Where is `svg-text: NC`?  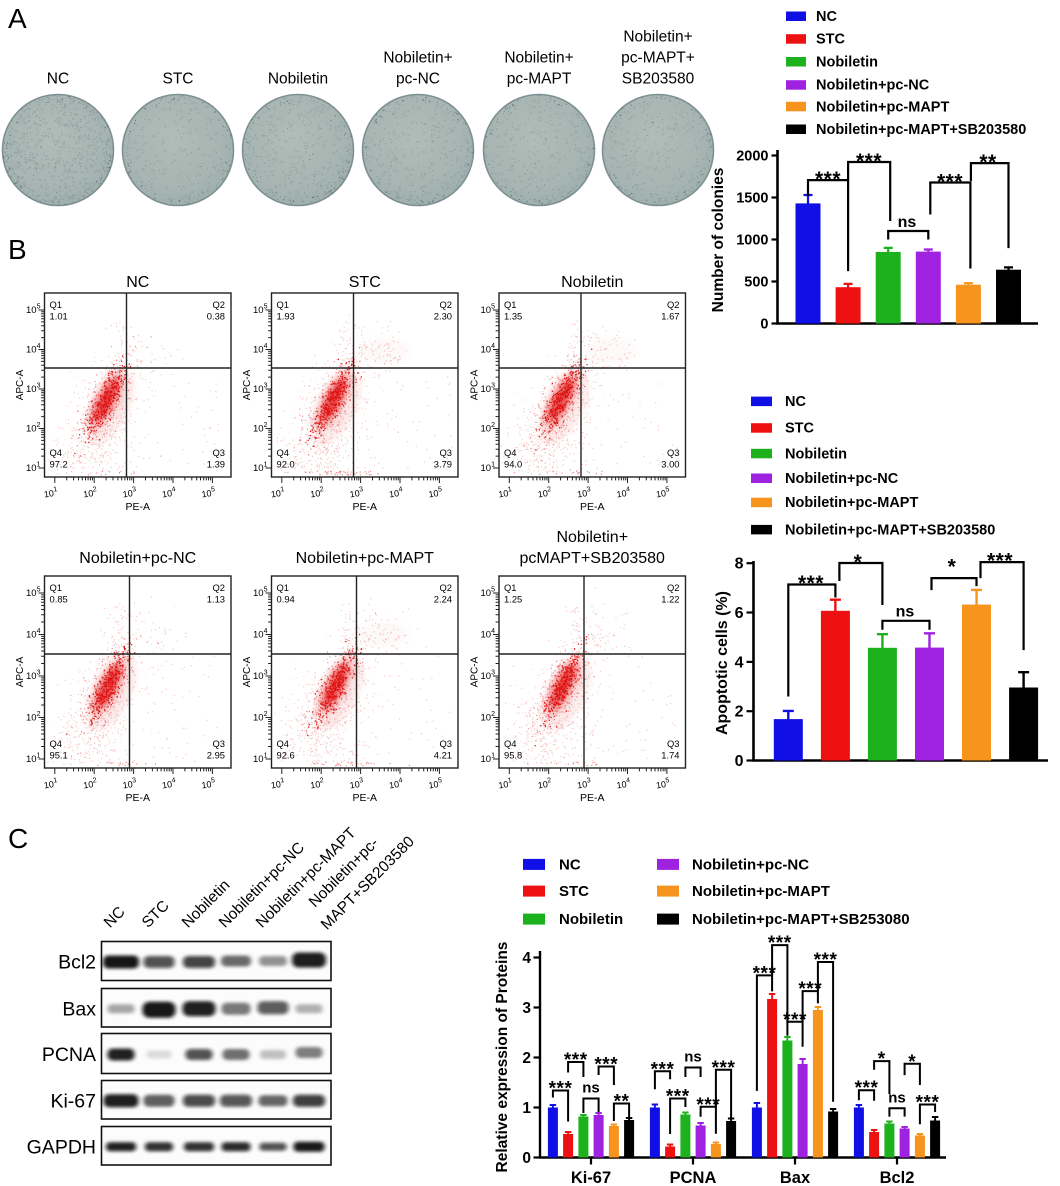
svg-text: NC is located at coordinates (137, 282).